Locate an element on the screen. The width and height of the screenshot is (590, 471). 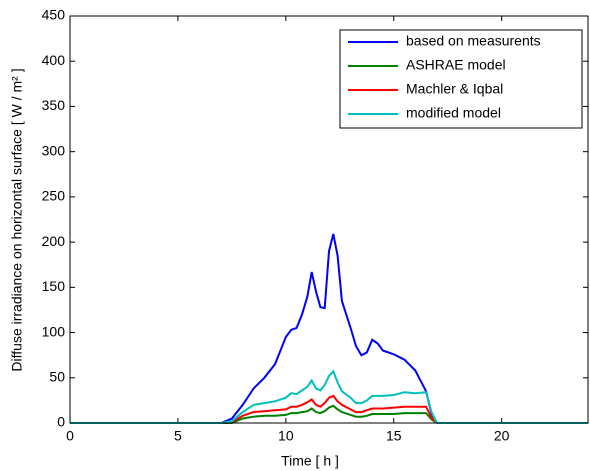
y-tick-label: 50 is located at coordinates (57, 376).